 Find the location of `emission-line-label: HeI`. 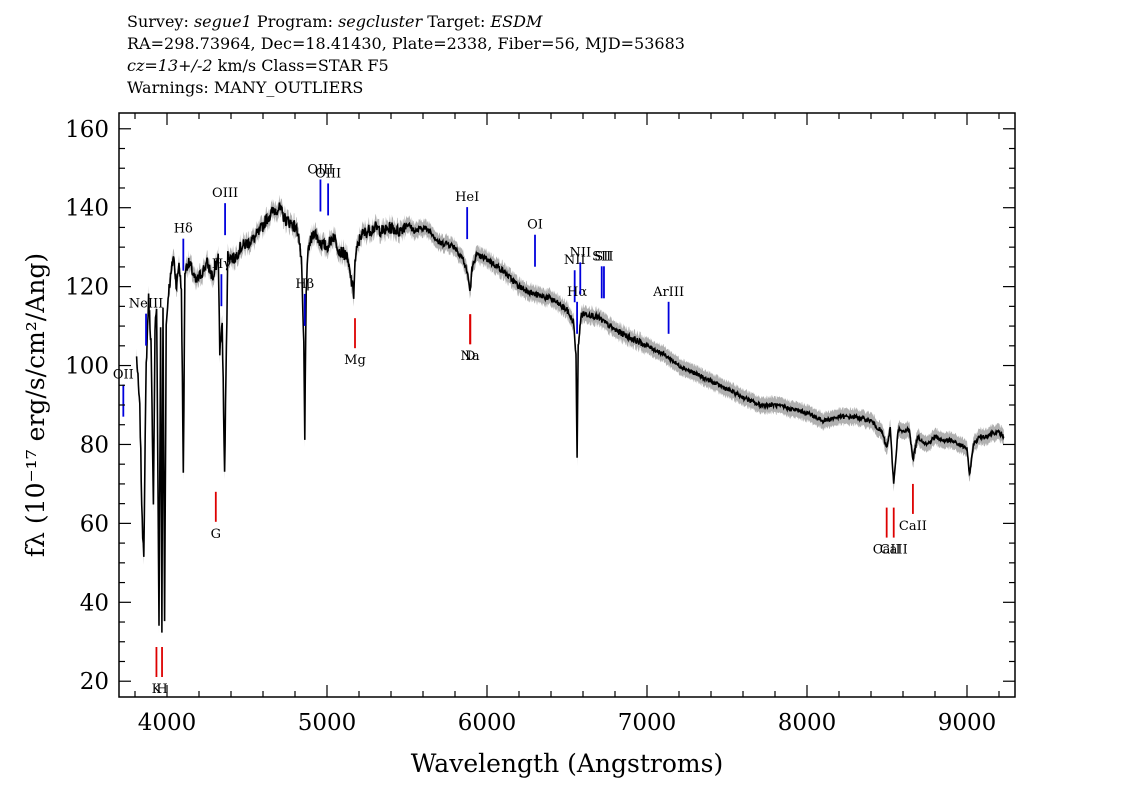

emission-line-label: HeI is located at coordinates (467, 197).